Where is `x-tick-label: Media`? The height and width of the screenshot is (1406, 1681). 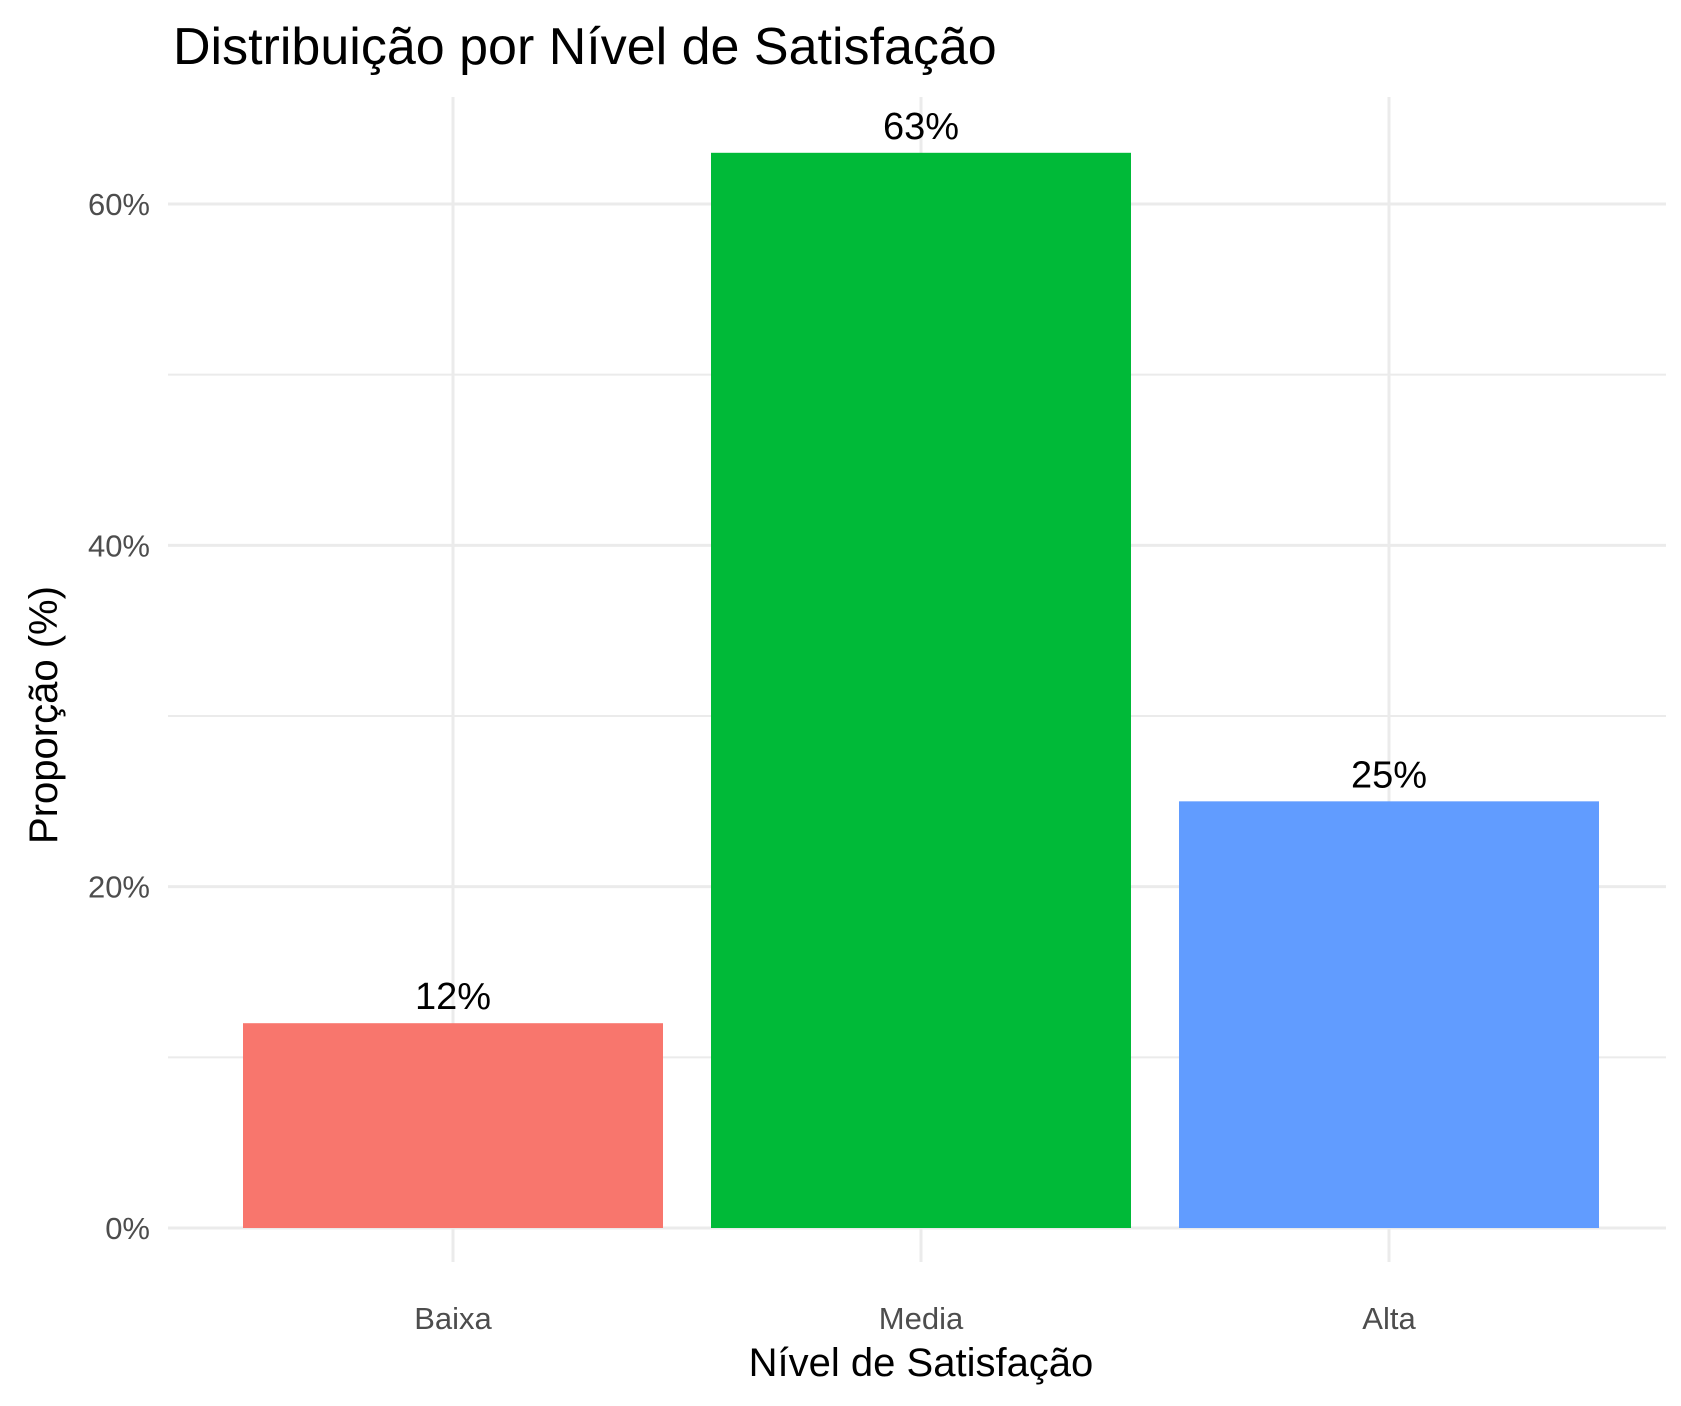 x-tick-label: Media is located at coordinates (921, 1318).